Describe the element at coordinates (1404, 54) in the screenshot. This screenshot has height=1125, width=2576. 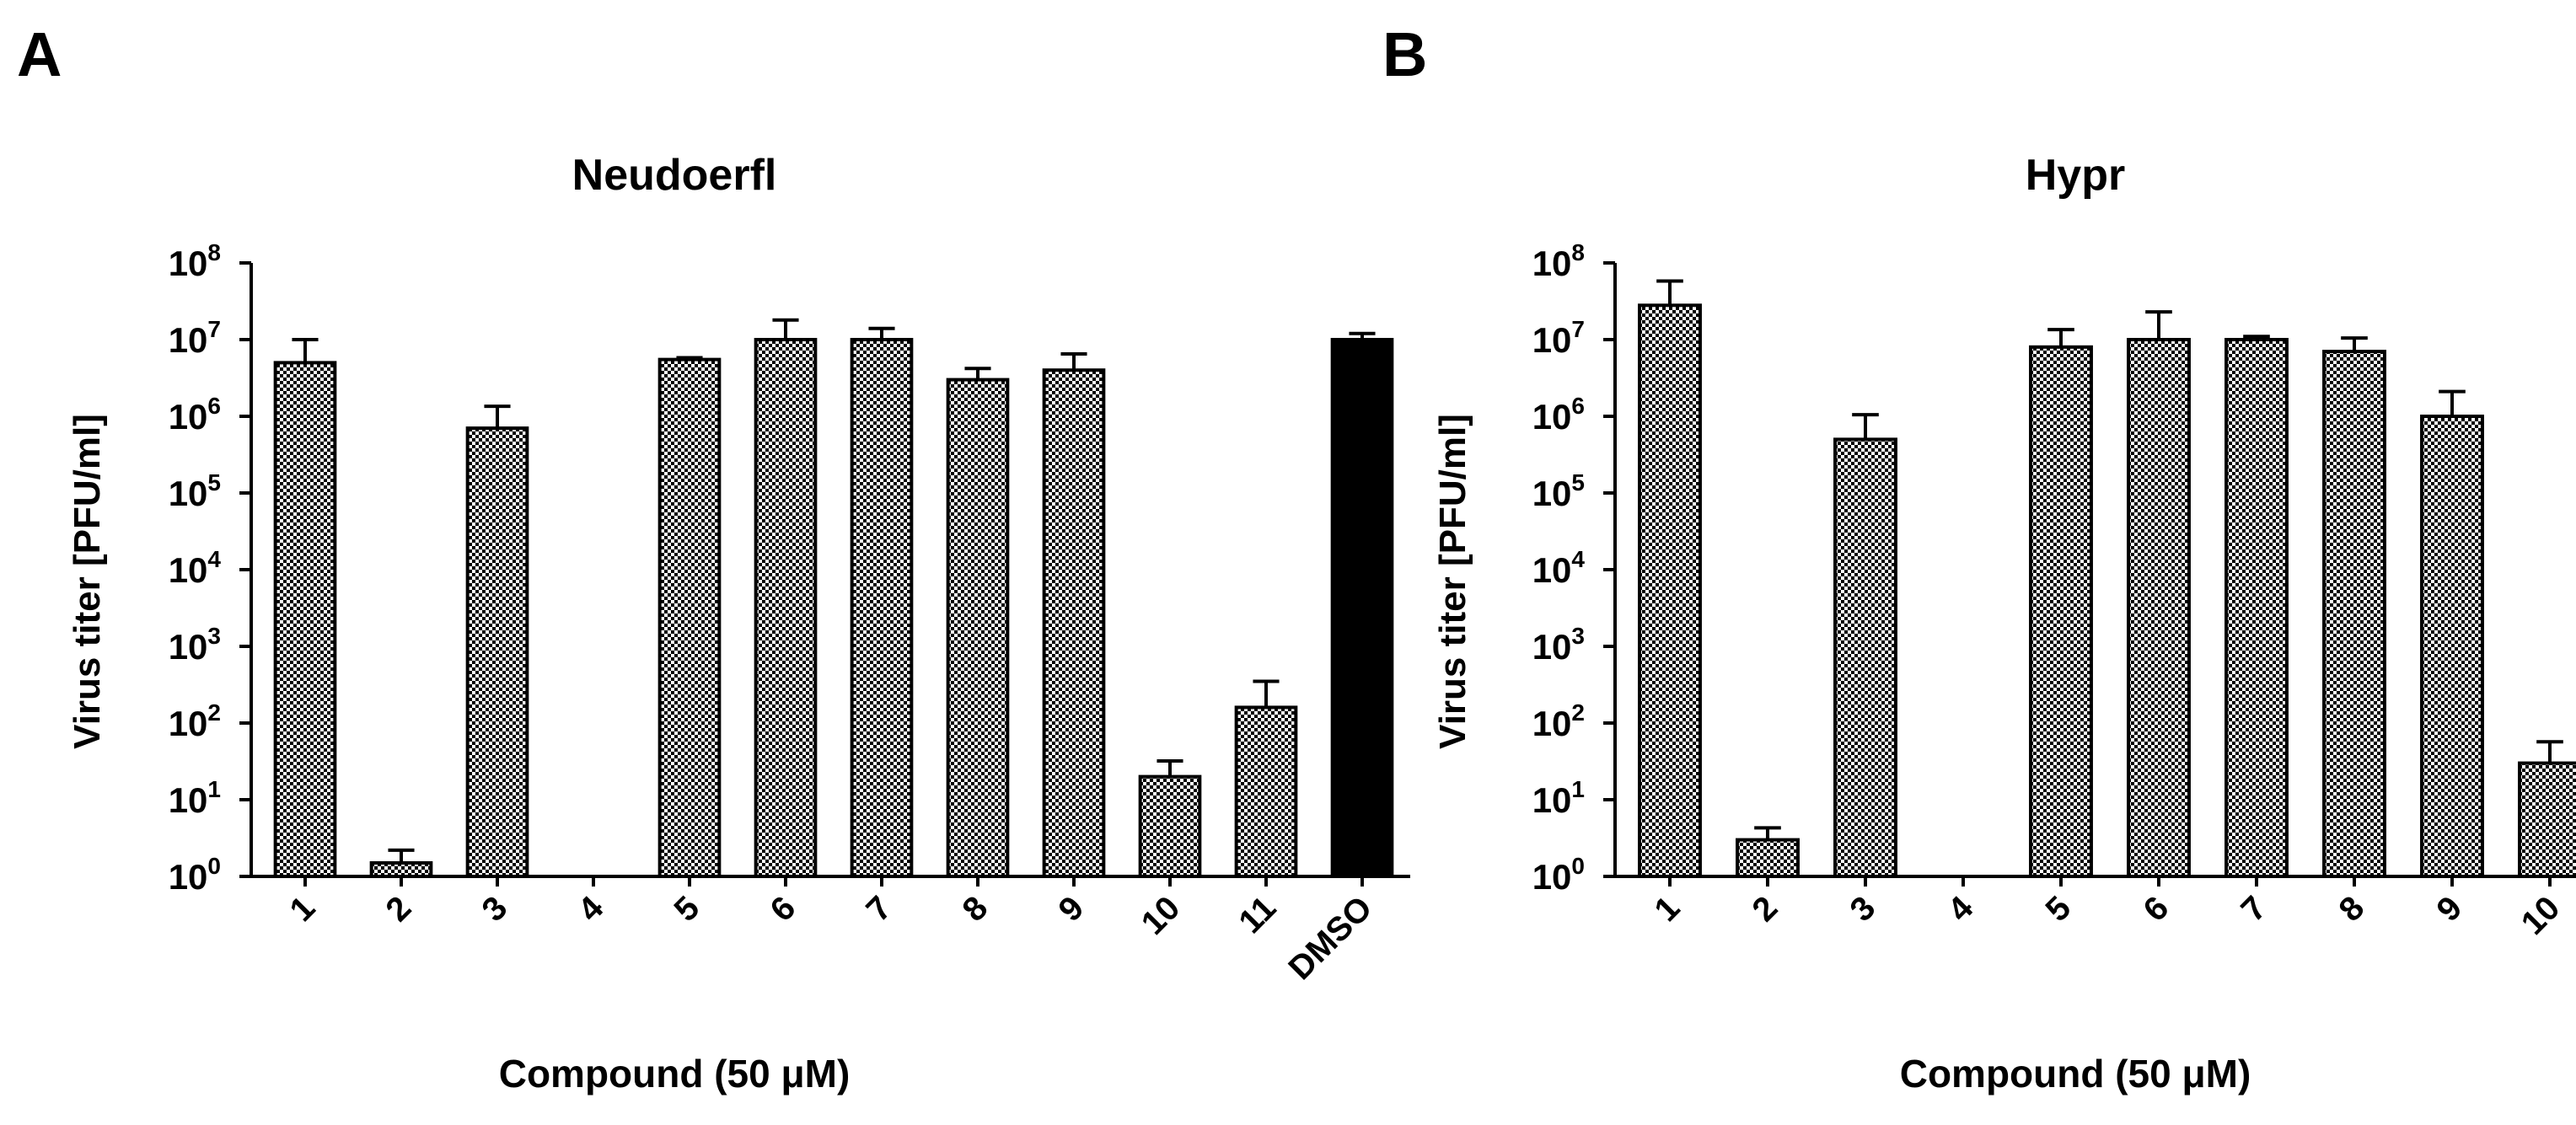
I see `panel-label: B` at that location.